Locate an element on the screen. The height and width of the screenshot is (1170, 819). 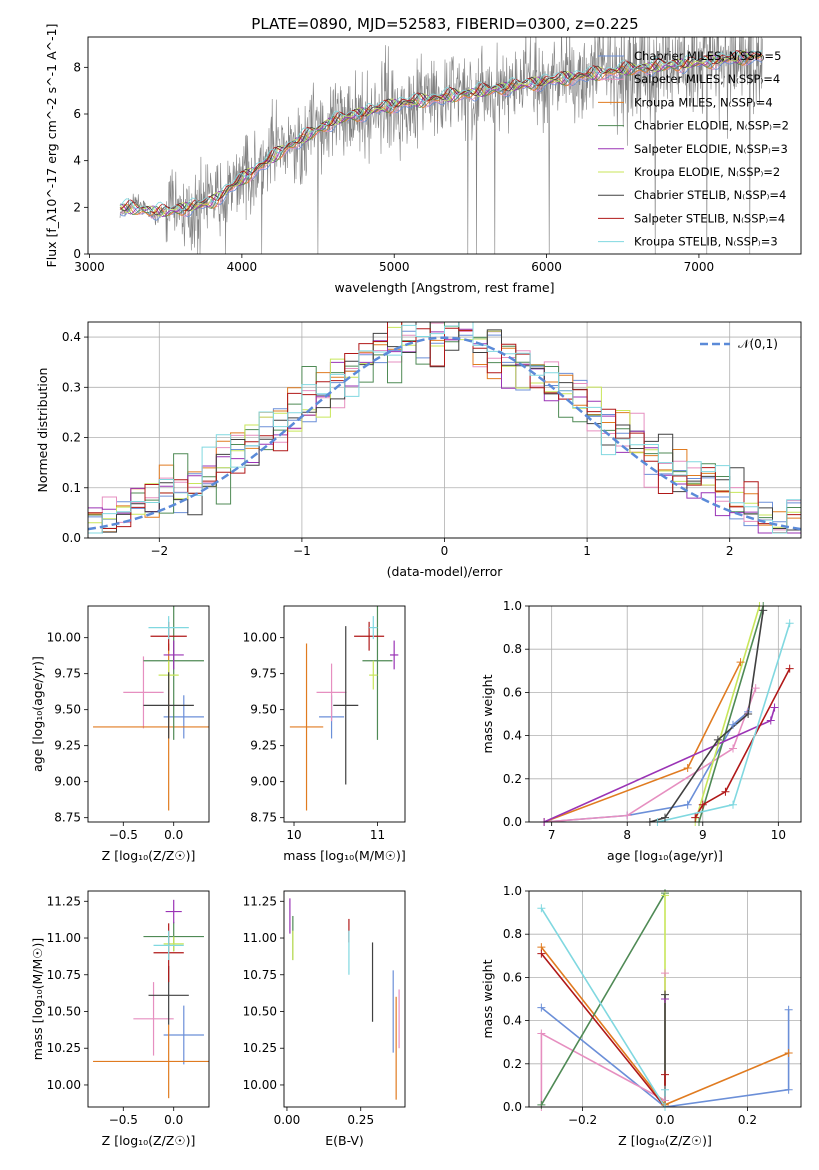
y-tick-label: 10.00 is located at coordinates (64, 1085).